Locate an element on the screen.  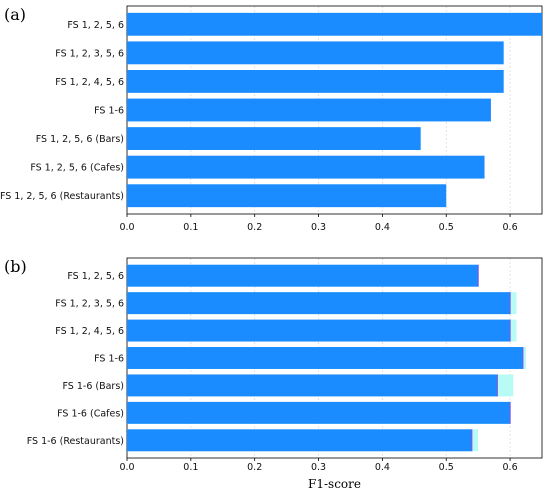
category-label: FS 1-6 (Restaurants) is located at coordinates (75, 441).